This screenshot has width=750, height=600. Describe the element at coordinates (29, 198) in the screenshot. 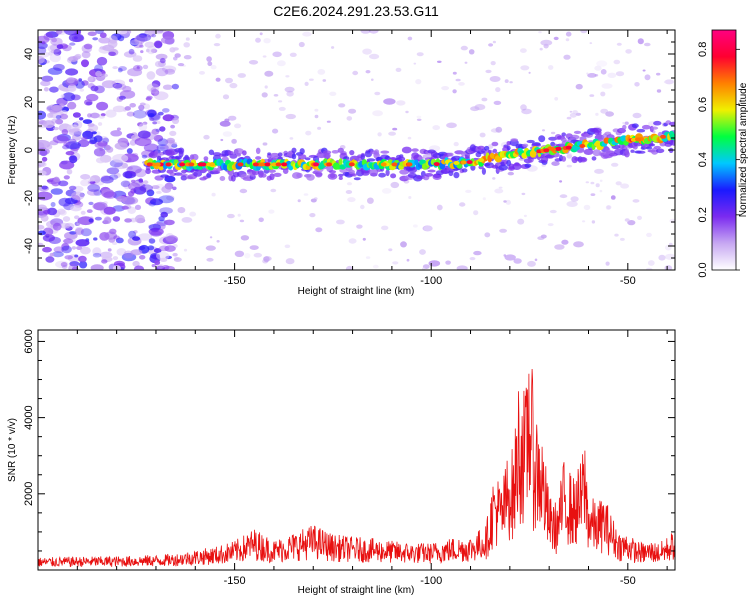

I see `top-ytick-label: -20` at that location.